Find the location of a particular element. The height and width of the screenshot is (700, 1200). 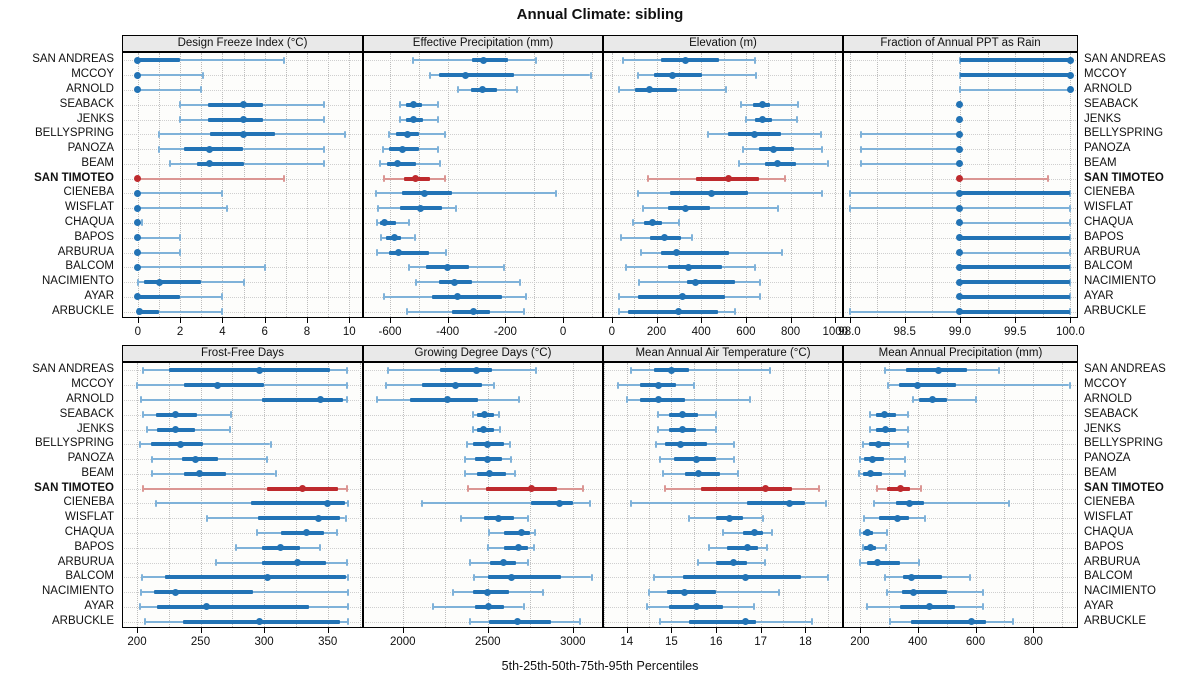

station-label-left-seaback: SEABACK is located at coordinates (86, 413).